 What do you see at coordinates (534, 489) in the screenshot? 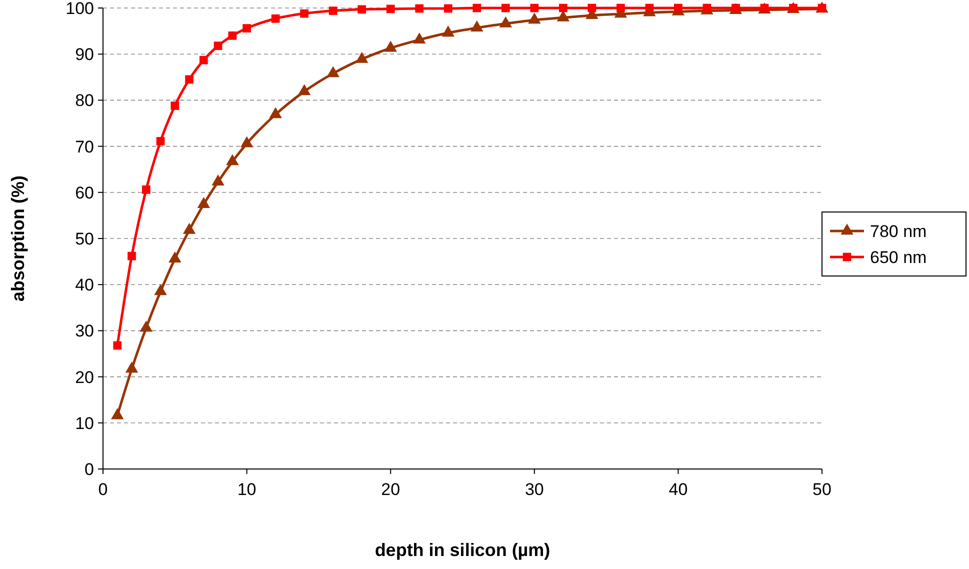
I see `x-tick-label: 30` at bounding box center [534, 489].